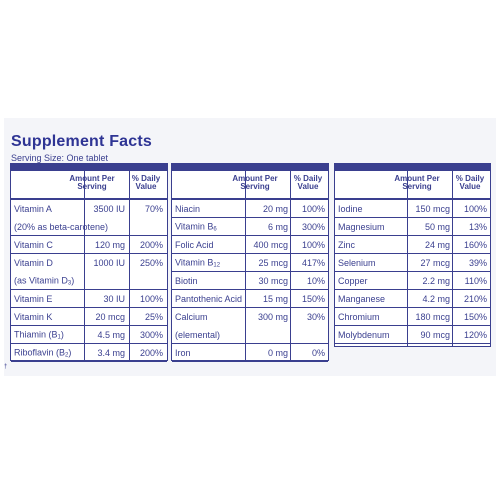 This screenshot has height=500, width=500. I want to click on nutrient-amount: 0 mg, so click(277, 352).